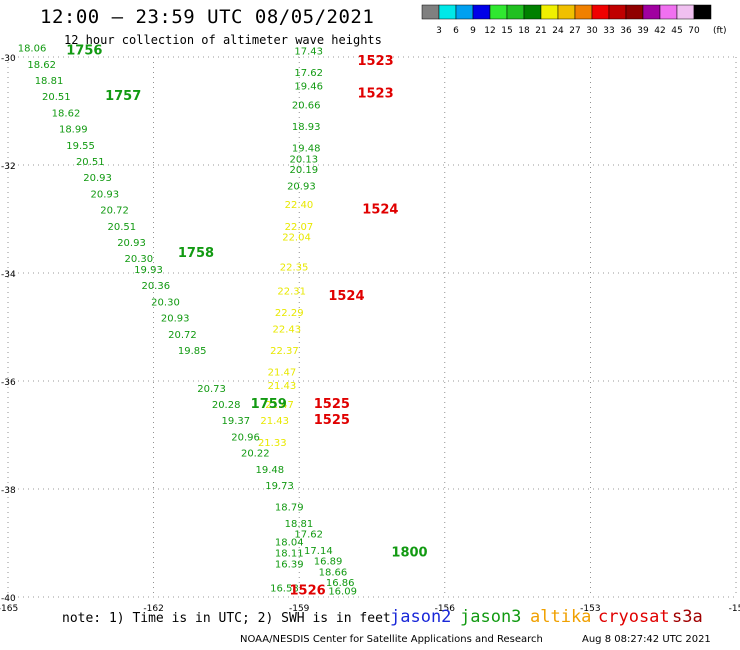 Image resolution: width=740 pixels, height=650 pixels. Describe the element at coordinates (694, 31) in the screenshot. I see `colorbar-label: 70` at that location.